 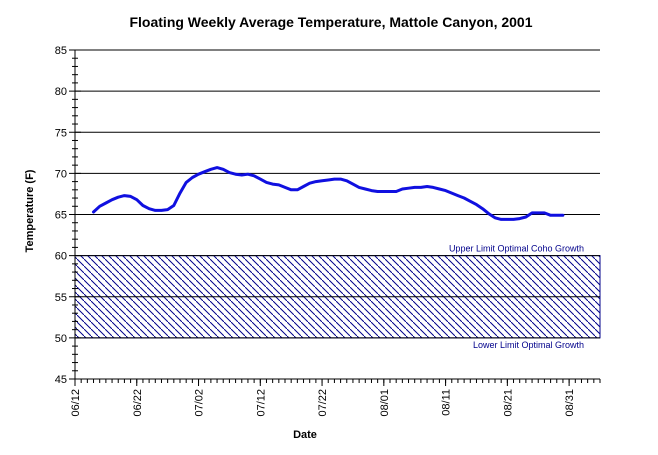 I want to click on y-axis-label: Temperature (F), so click(x=30, y=210).